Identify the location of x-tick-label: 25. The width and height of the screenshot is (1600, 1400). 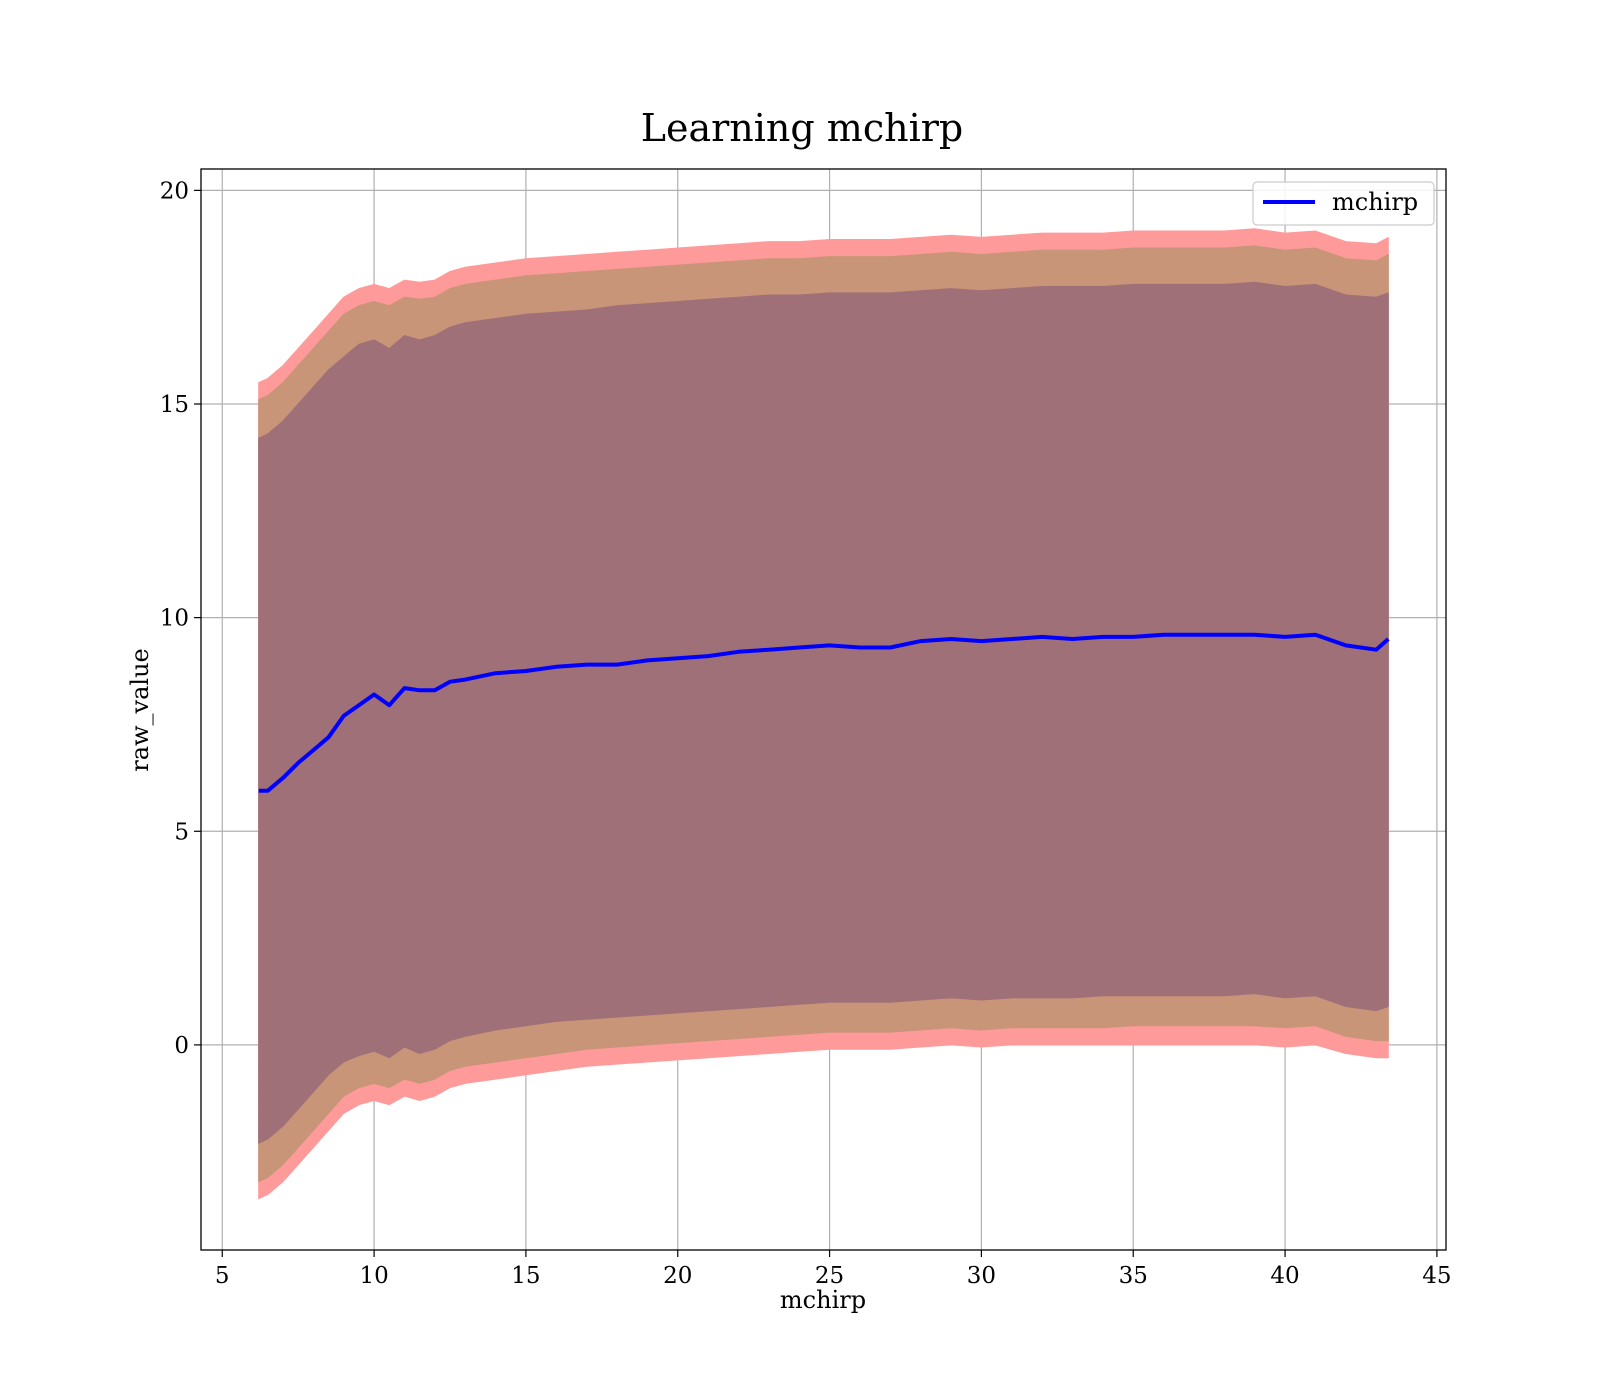
(829, 1276).